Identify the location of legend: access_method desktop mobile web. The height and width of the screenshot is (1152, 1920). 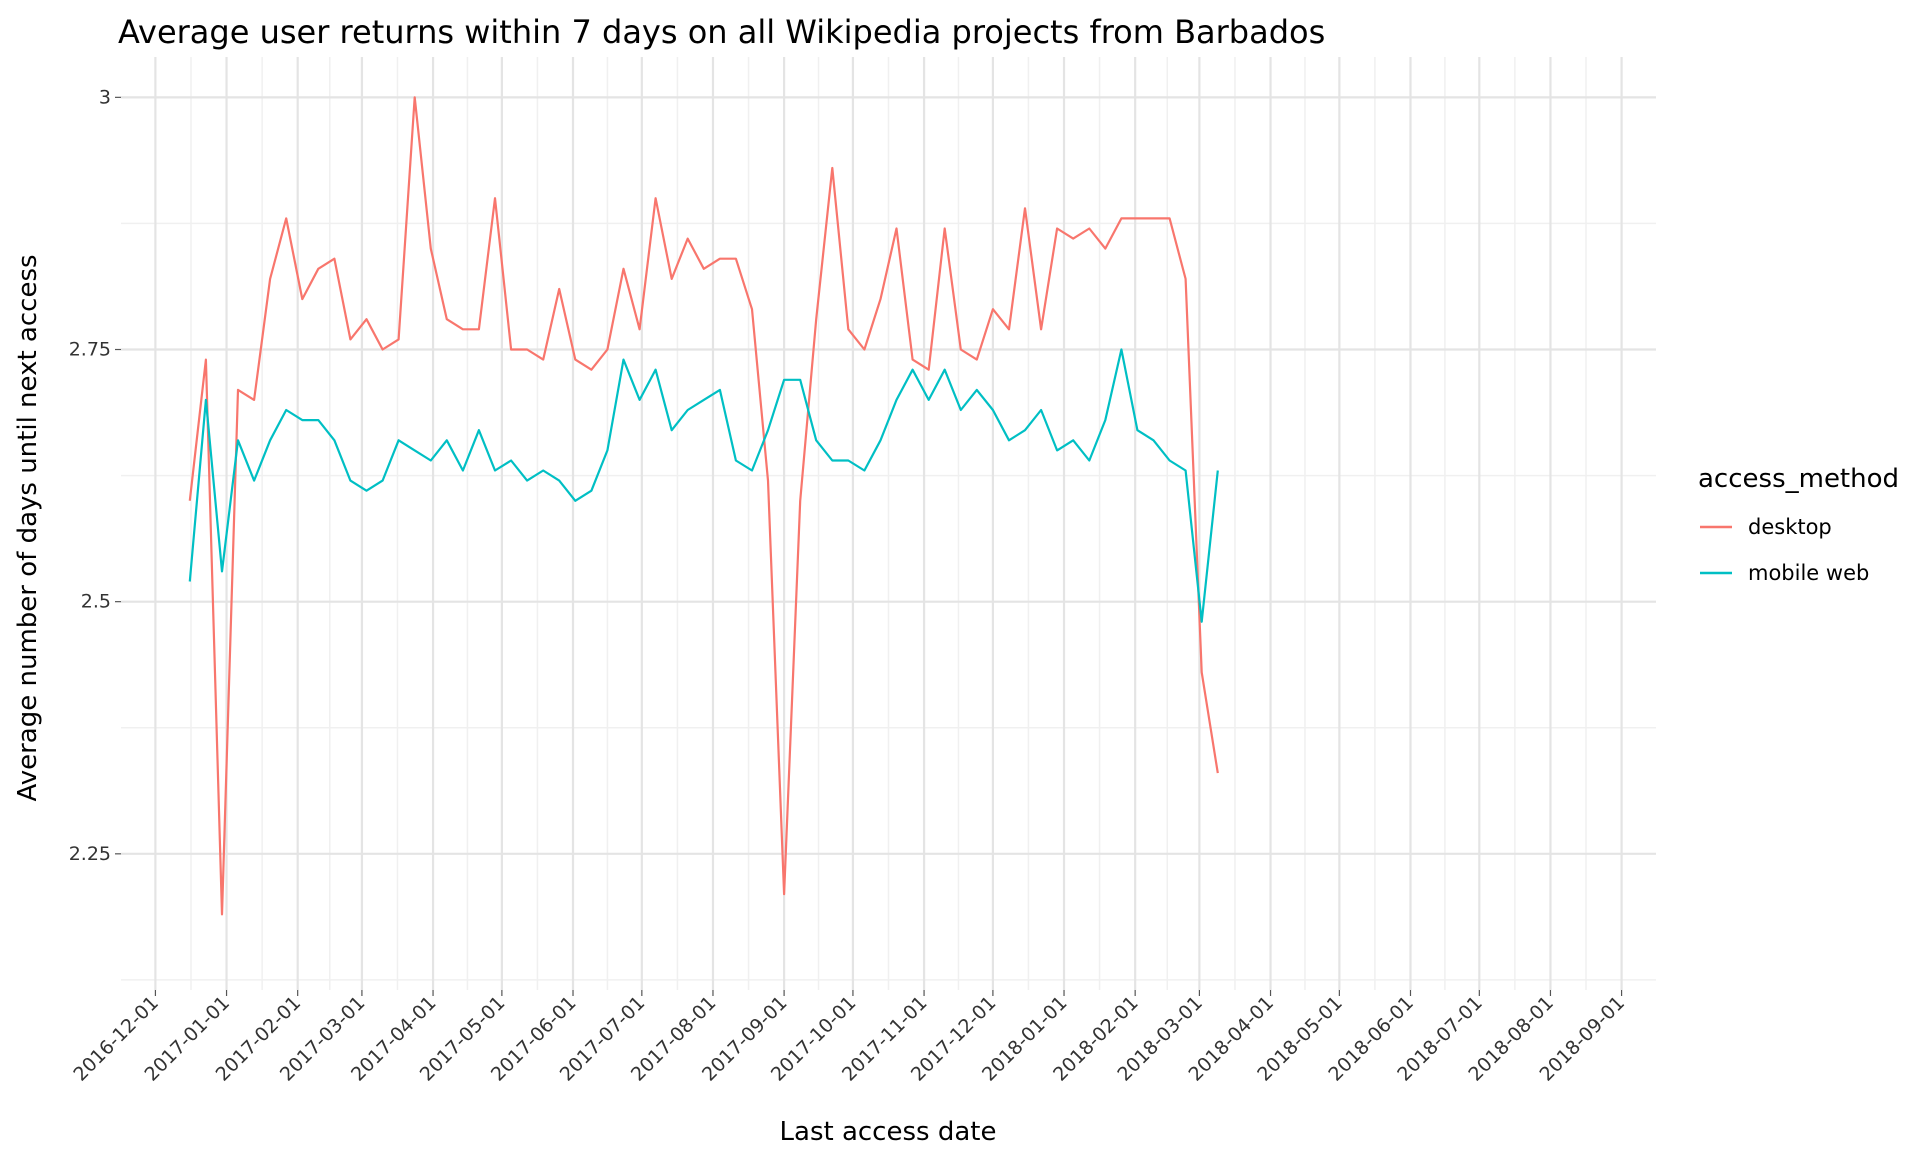
(1798, 524).